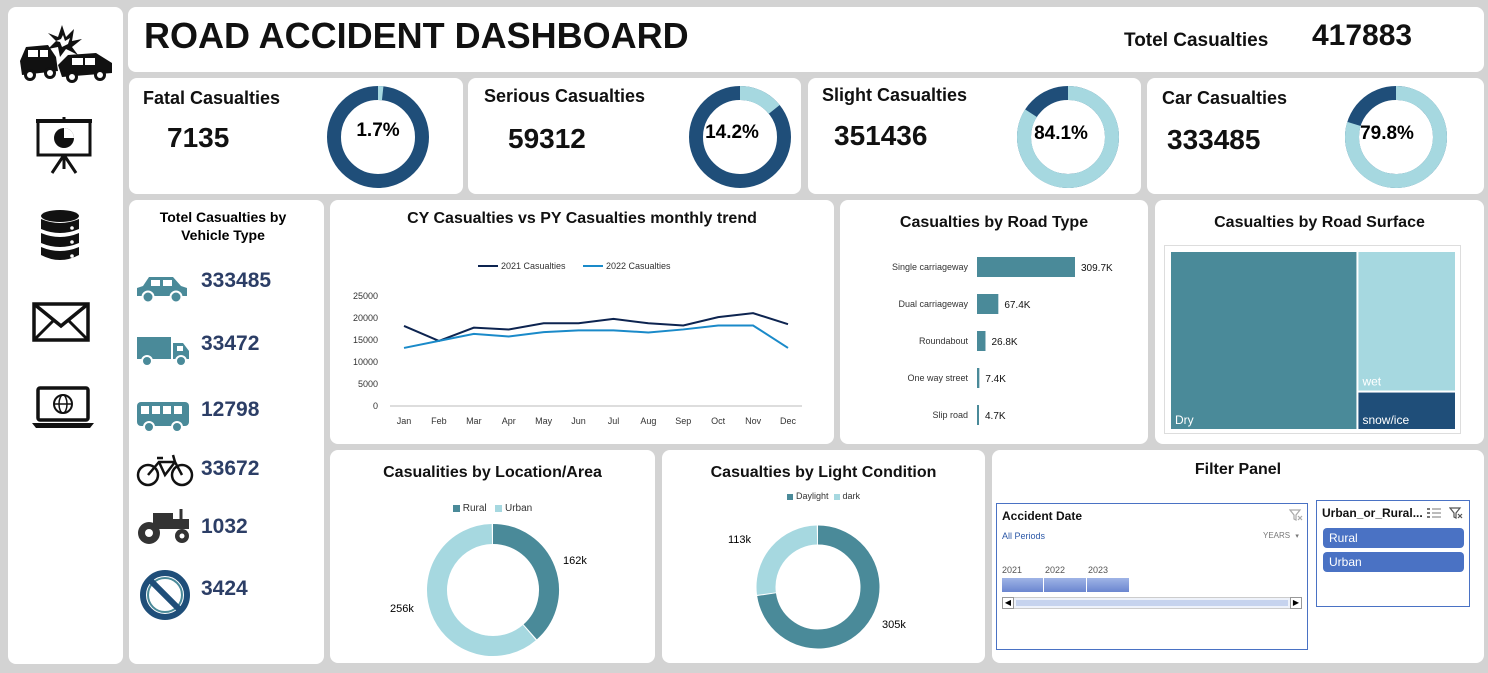 The width and height of the screenshot is (1488, 673). What do you see at coordinates (1065, 585) in the screenshot?
I see `timeline-bar-2022` at bounding box center [1065, 585].